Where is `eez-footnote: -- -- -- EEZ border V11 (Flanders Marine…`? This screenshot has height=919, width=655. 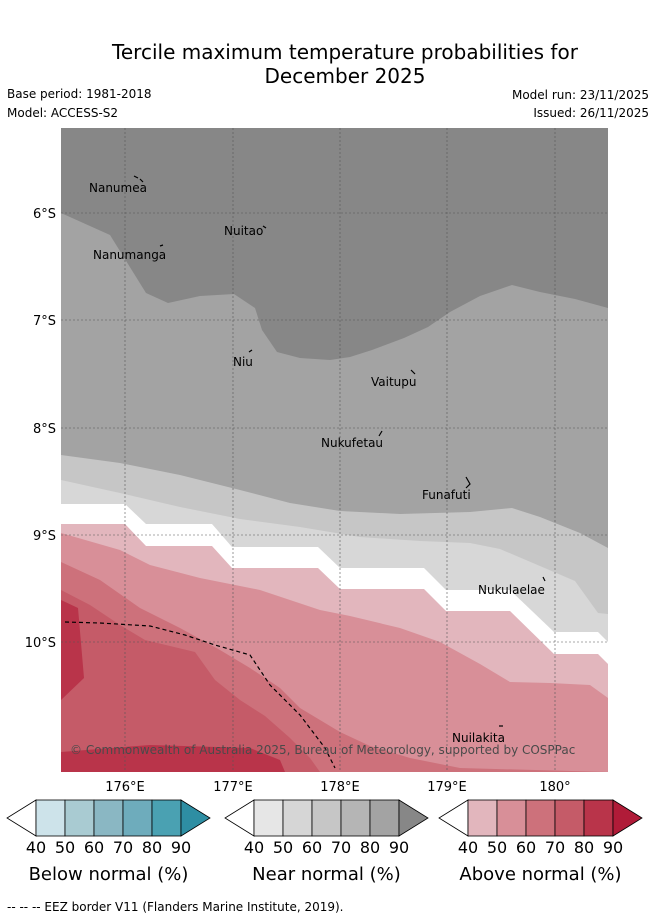 eez-footnote: -- -- -- EEZ border V11 (Flanders Marine… is located at coordinates (175, 907).